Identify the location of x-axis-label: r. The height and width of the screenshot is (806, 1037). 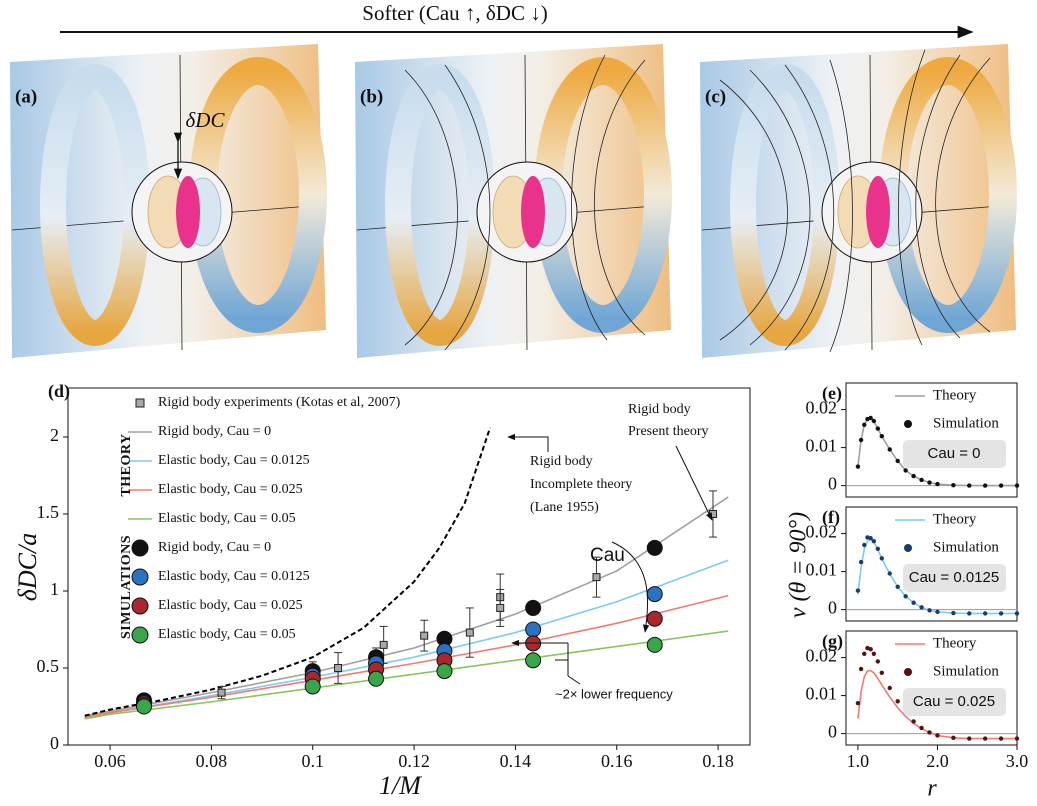
(932, 789).